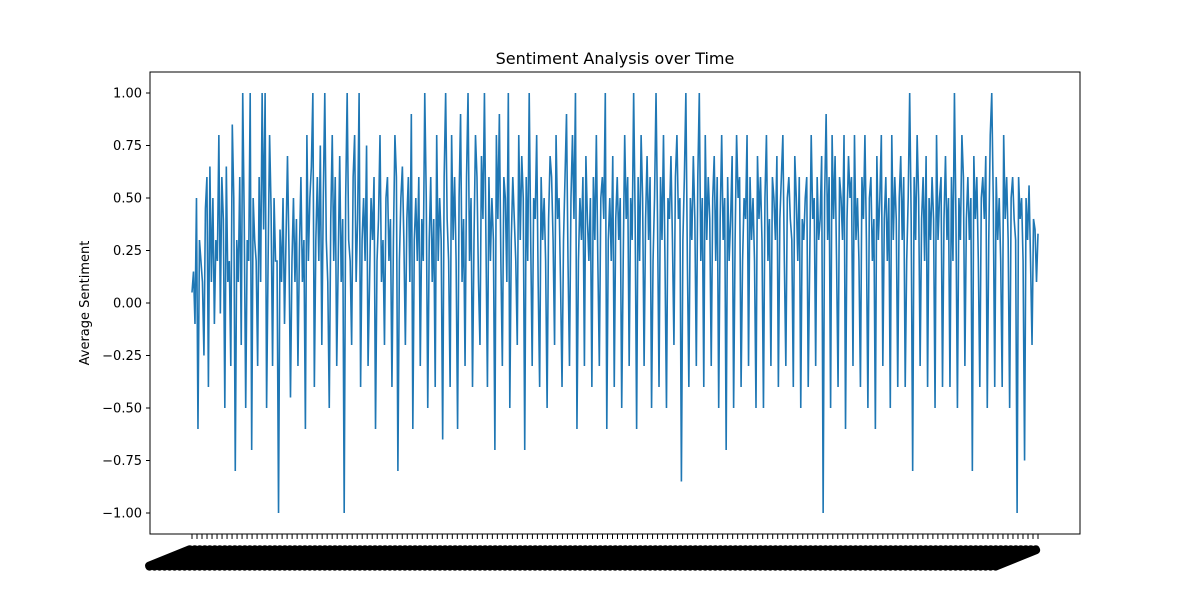 The width and height of the screenshot is (1200, 600). What do you see at coordinates (615, 58) in the screenshot?
I see `chart-title: Sentiment Analysis over Time` at bounding box center [615, 58].